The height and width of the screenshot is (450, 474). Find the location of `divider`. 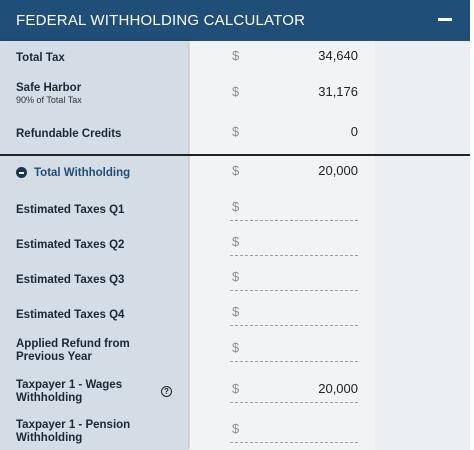

divider is located at coordinates (235, 155).